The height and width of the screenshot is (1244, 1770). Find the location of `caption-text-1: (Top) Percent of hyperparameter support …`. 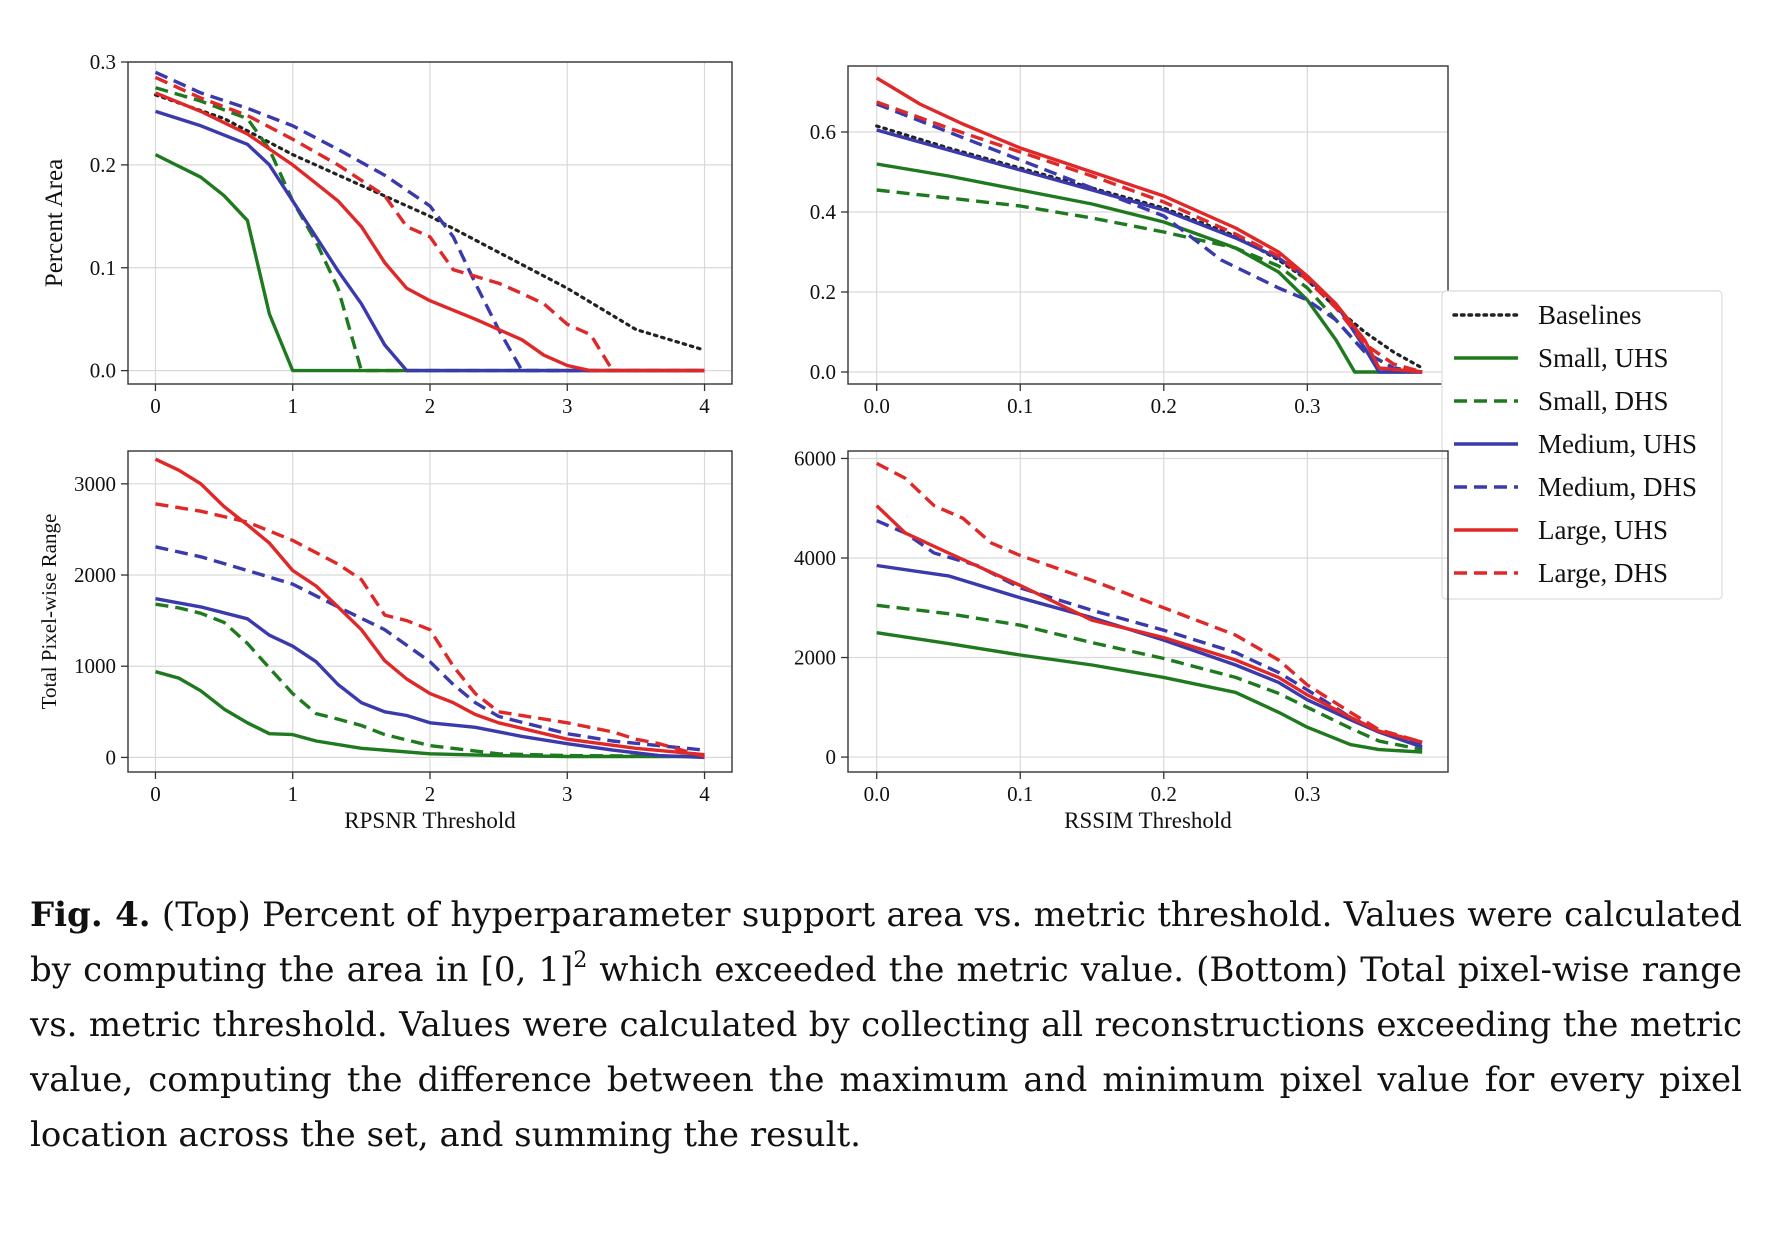

caption-text-1: (Top) Percent of hyperparameter support … is located at coordinates (886, 942).